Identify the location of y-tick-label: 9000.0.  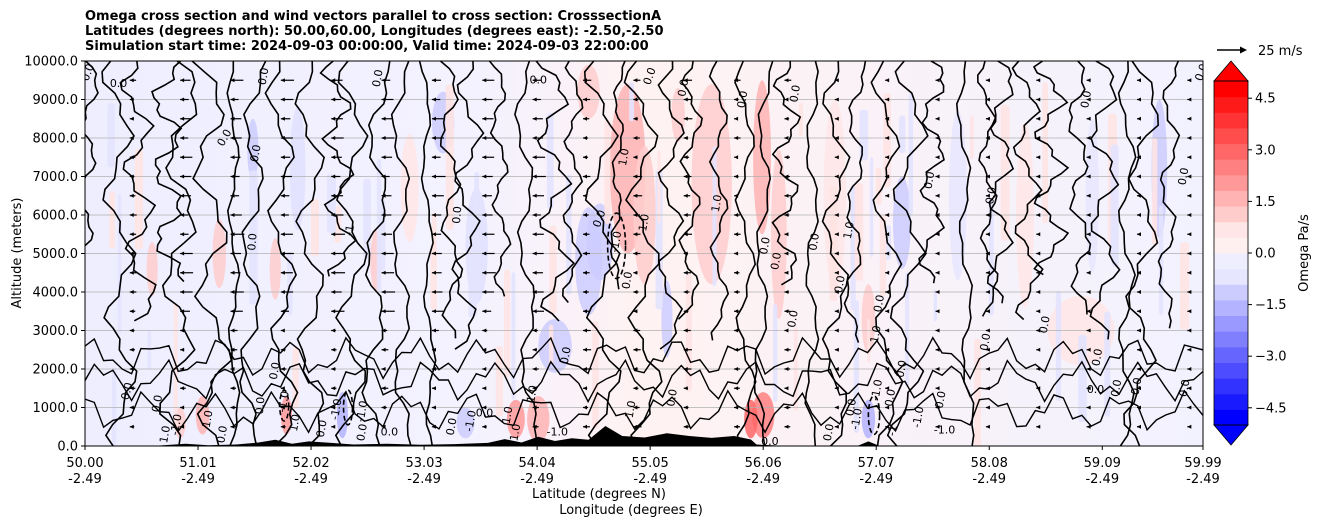
(56, 100).